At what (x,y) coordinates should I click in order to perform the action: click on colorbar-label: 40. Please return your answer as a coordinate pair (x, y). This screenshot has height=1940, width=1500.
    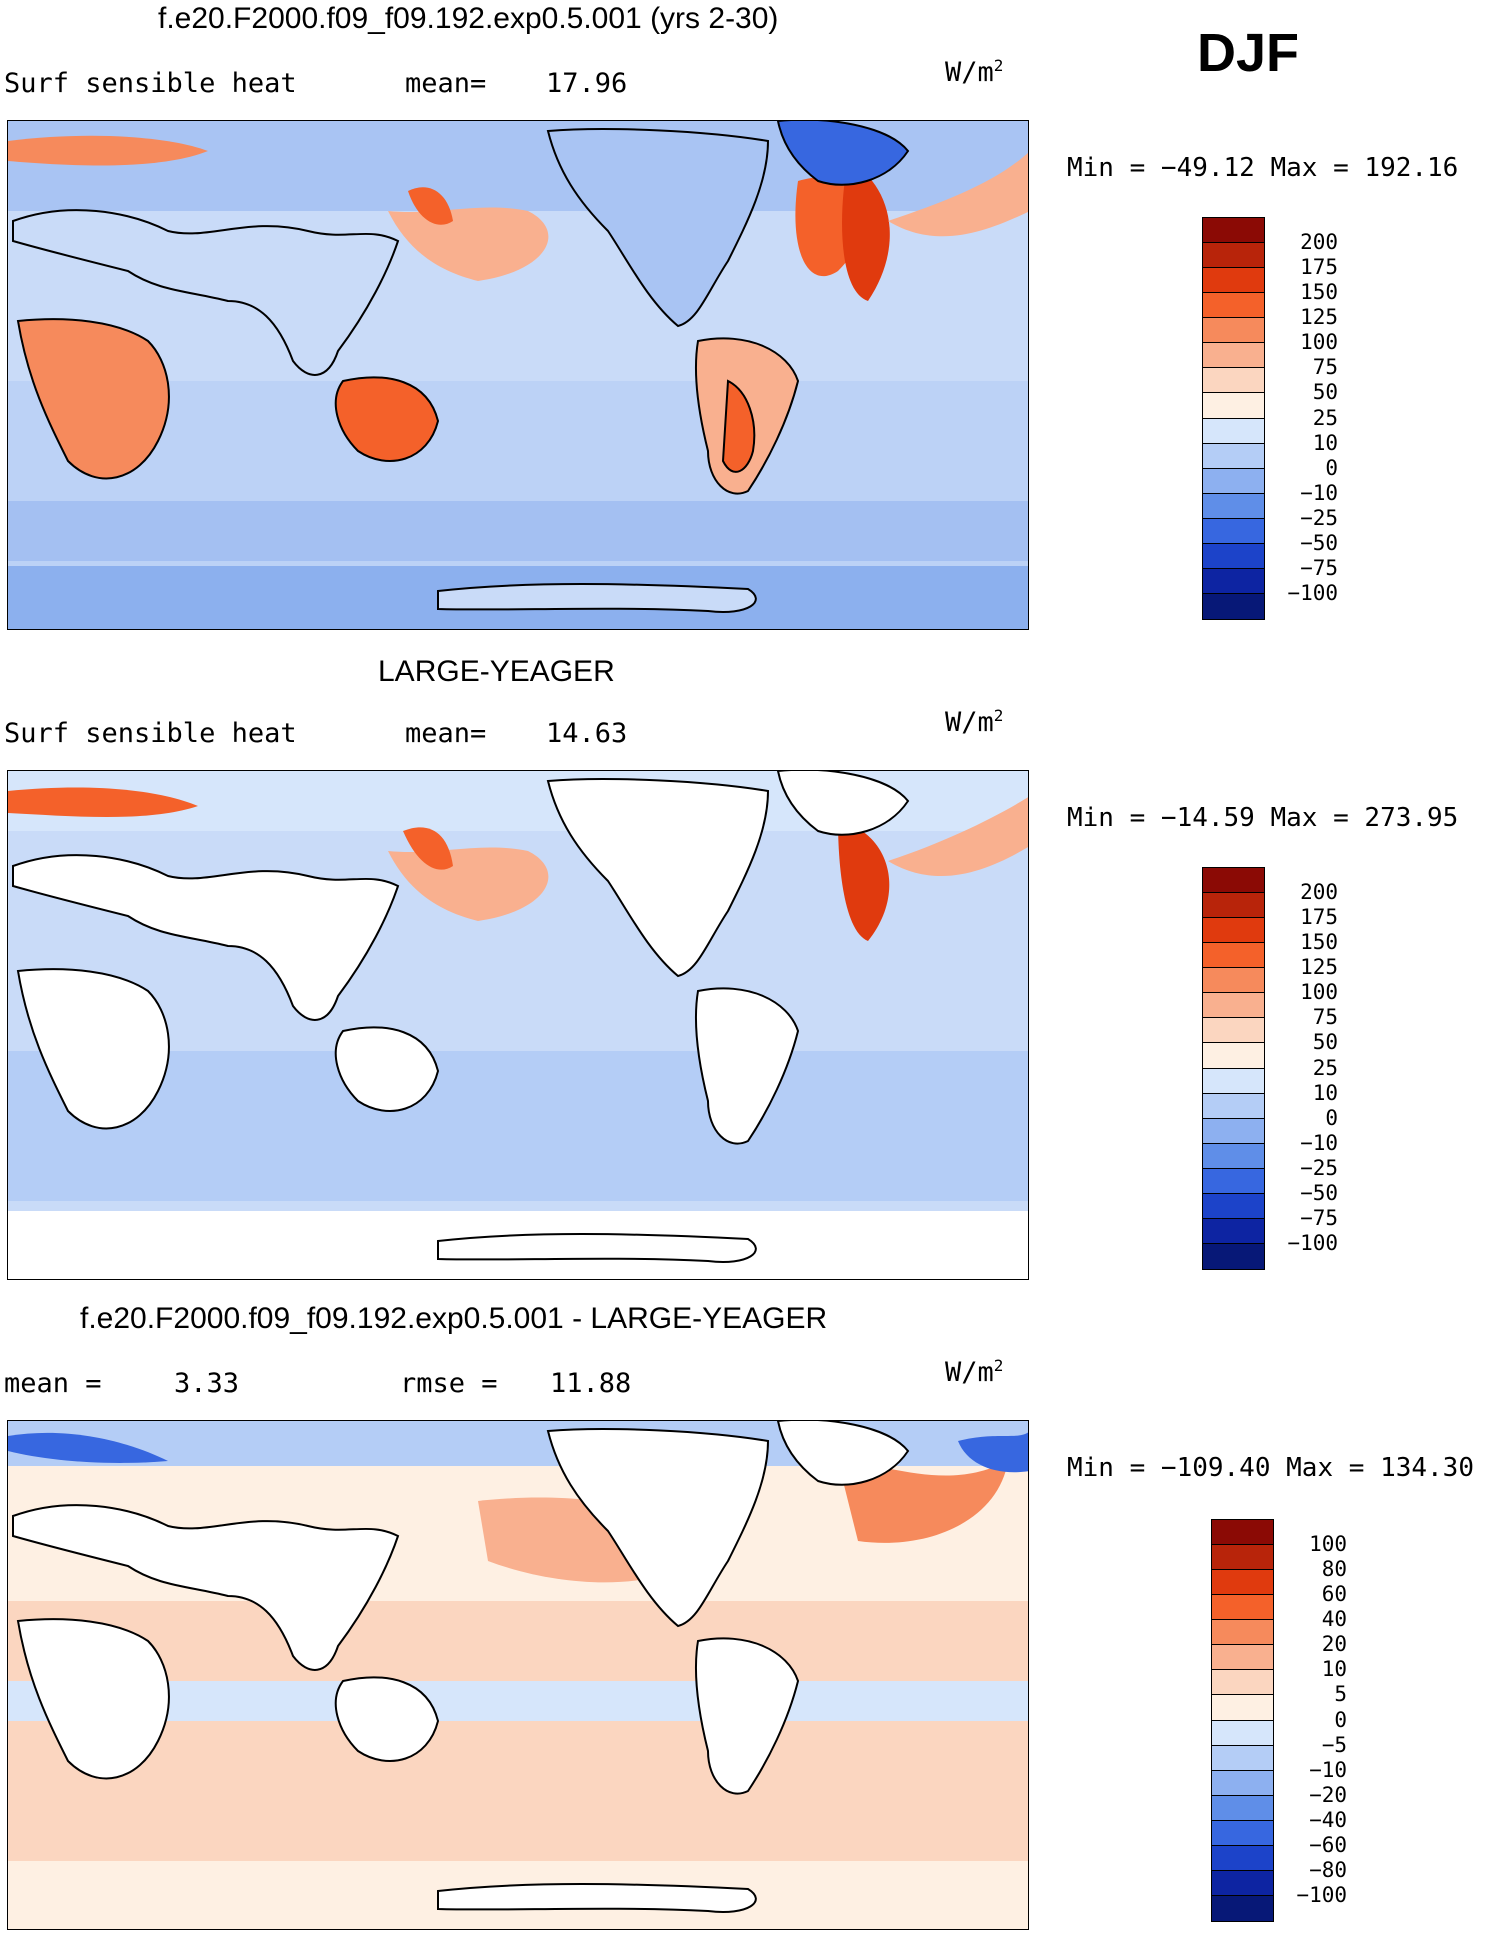
    Looking at the image, I should click on (1334, 1619).